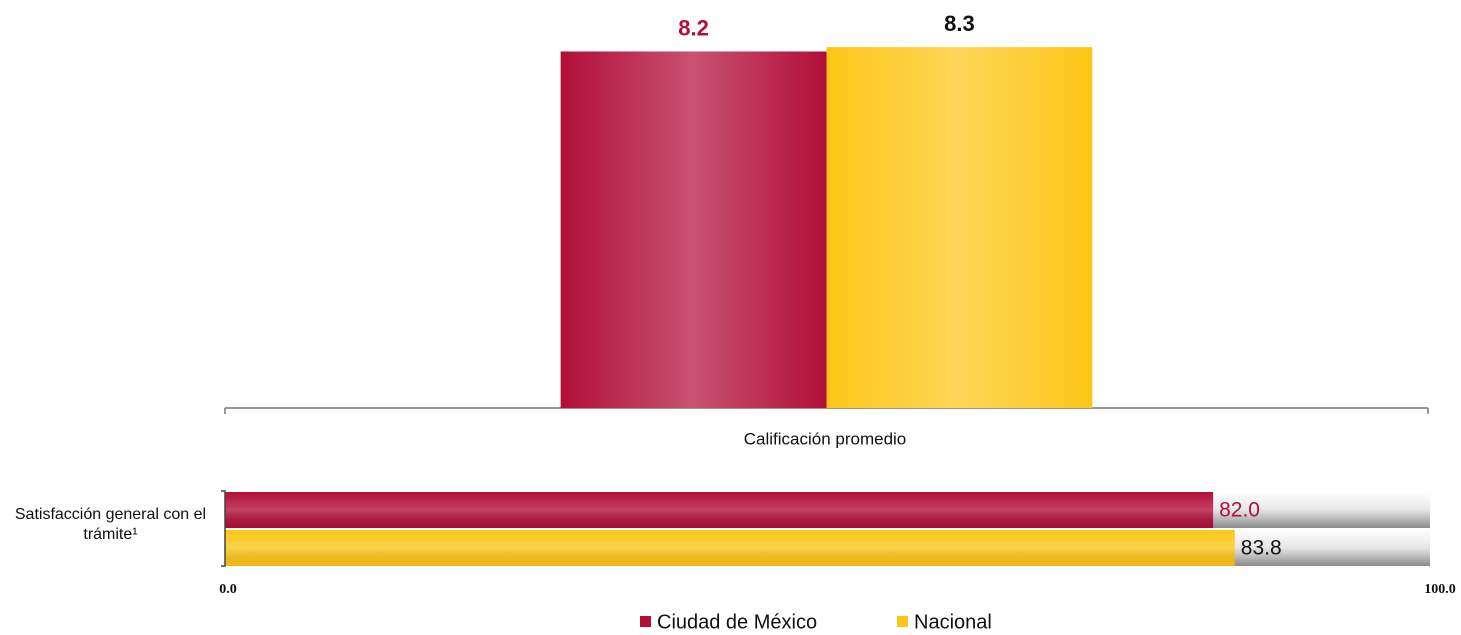 The height and width of the screenshot is (635, 1461). I want to click on x-category-label: Calificación promedio, so click(825, 438).